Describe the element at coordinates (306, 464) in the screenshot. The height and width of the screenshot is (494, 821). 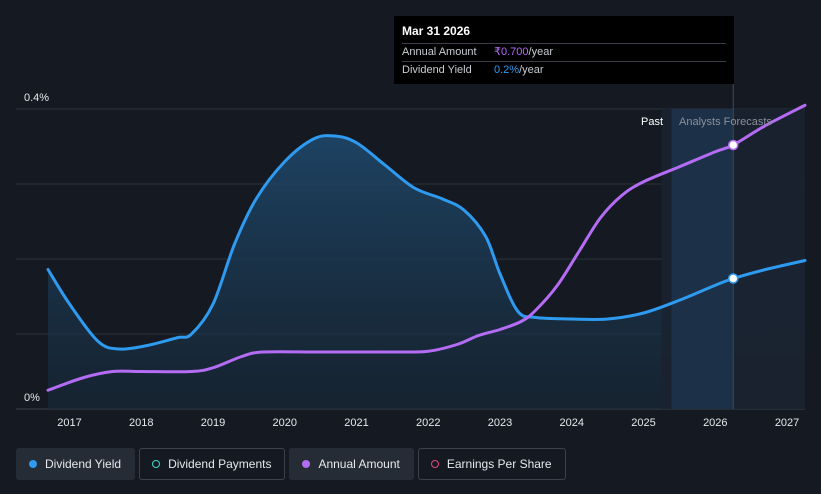
I see `annual-amount-dot-icon` at that location.